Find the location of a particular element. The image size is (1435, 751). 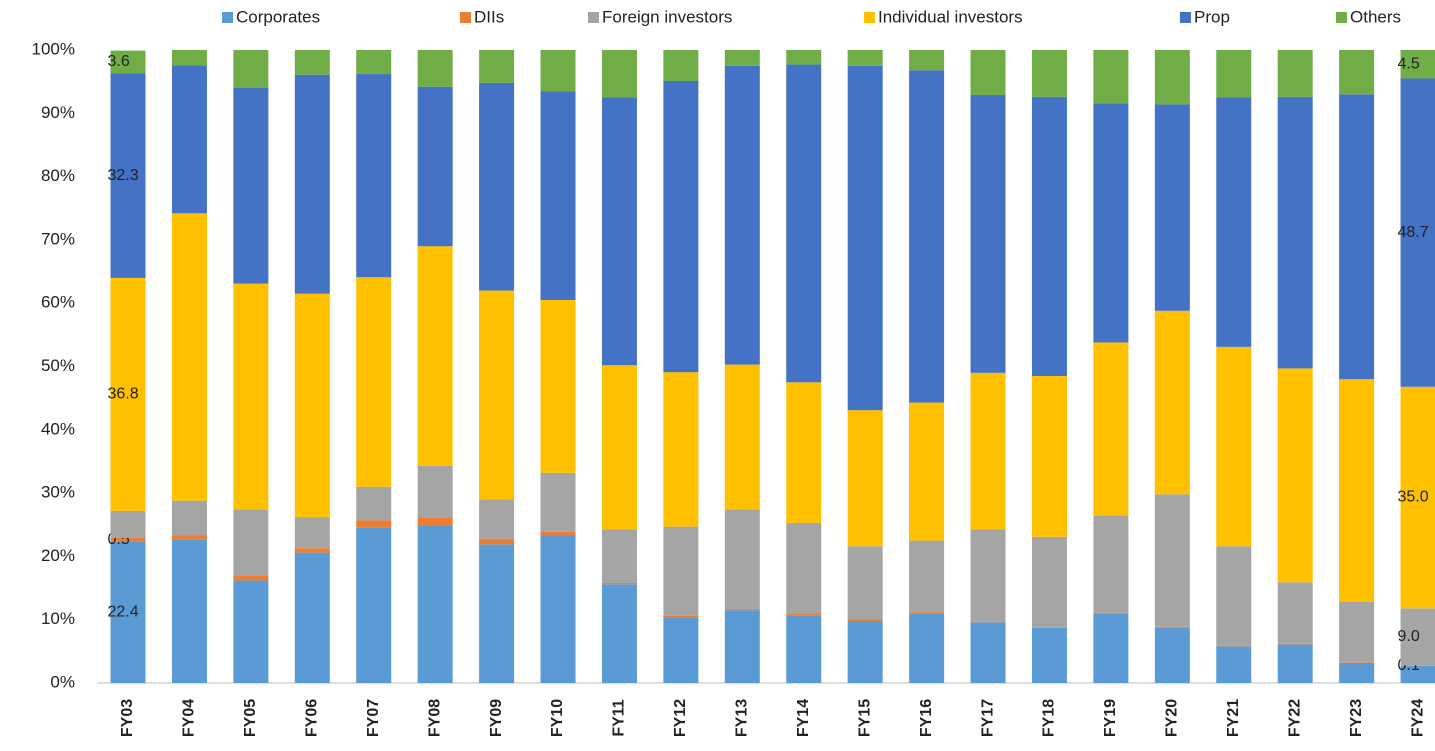

x-tick-label: FY23 is located at coordinates (1356, 718).